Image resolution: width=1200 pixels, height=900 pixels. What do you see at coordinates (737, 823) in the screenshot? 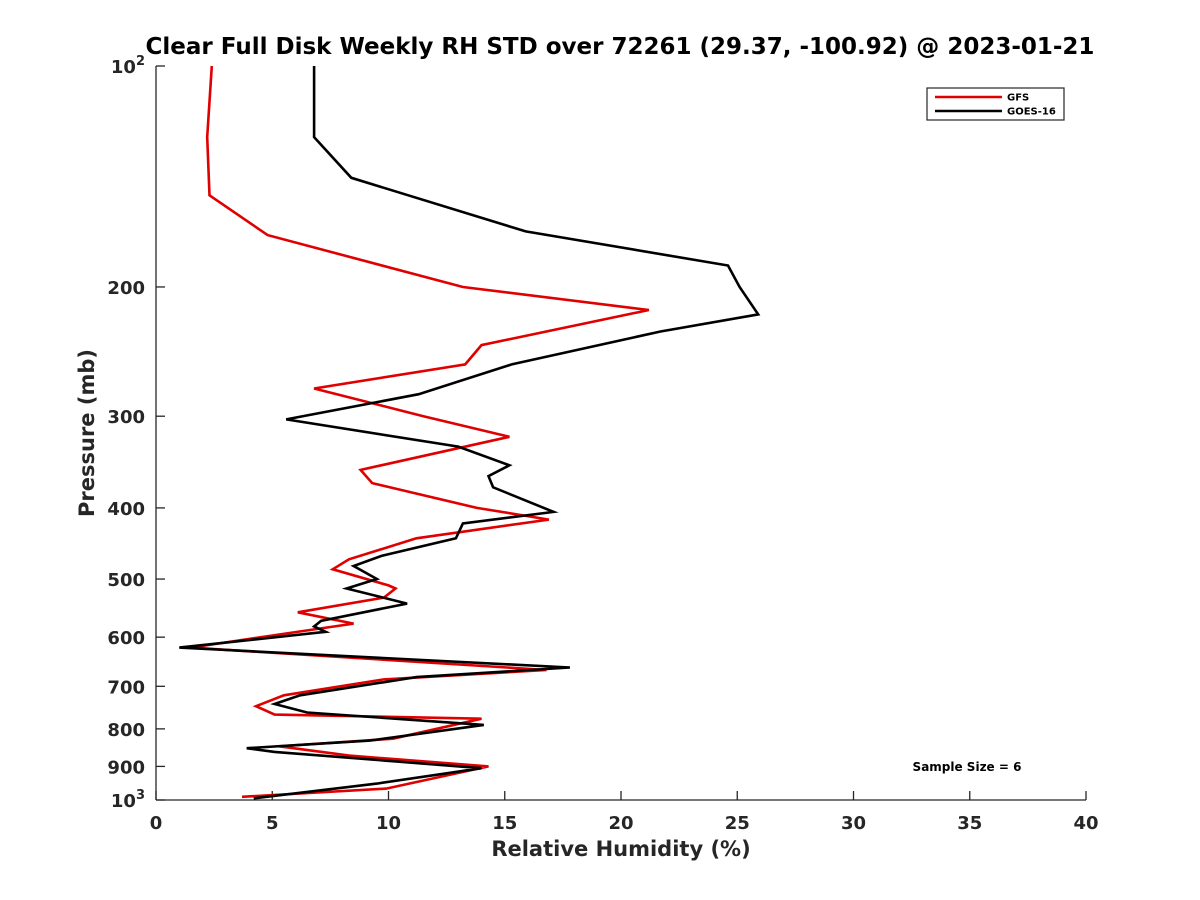
I see `x-tick-label: 25` at bounding box center [737, 823].